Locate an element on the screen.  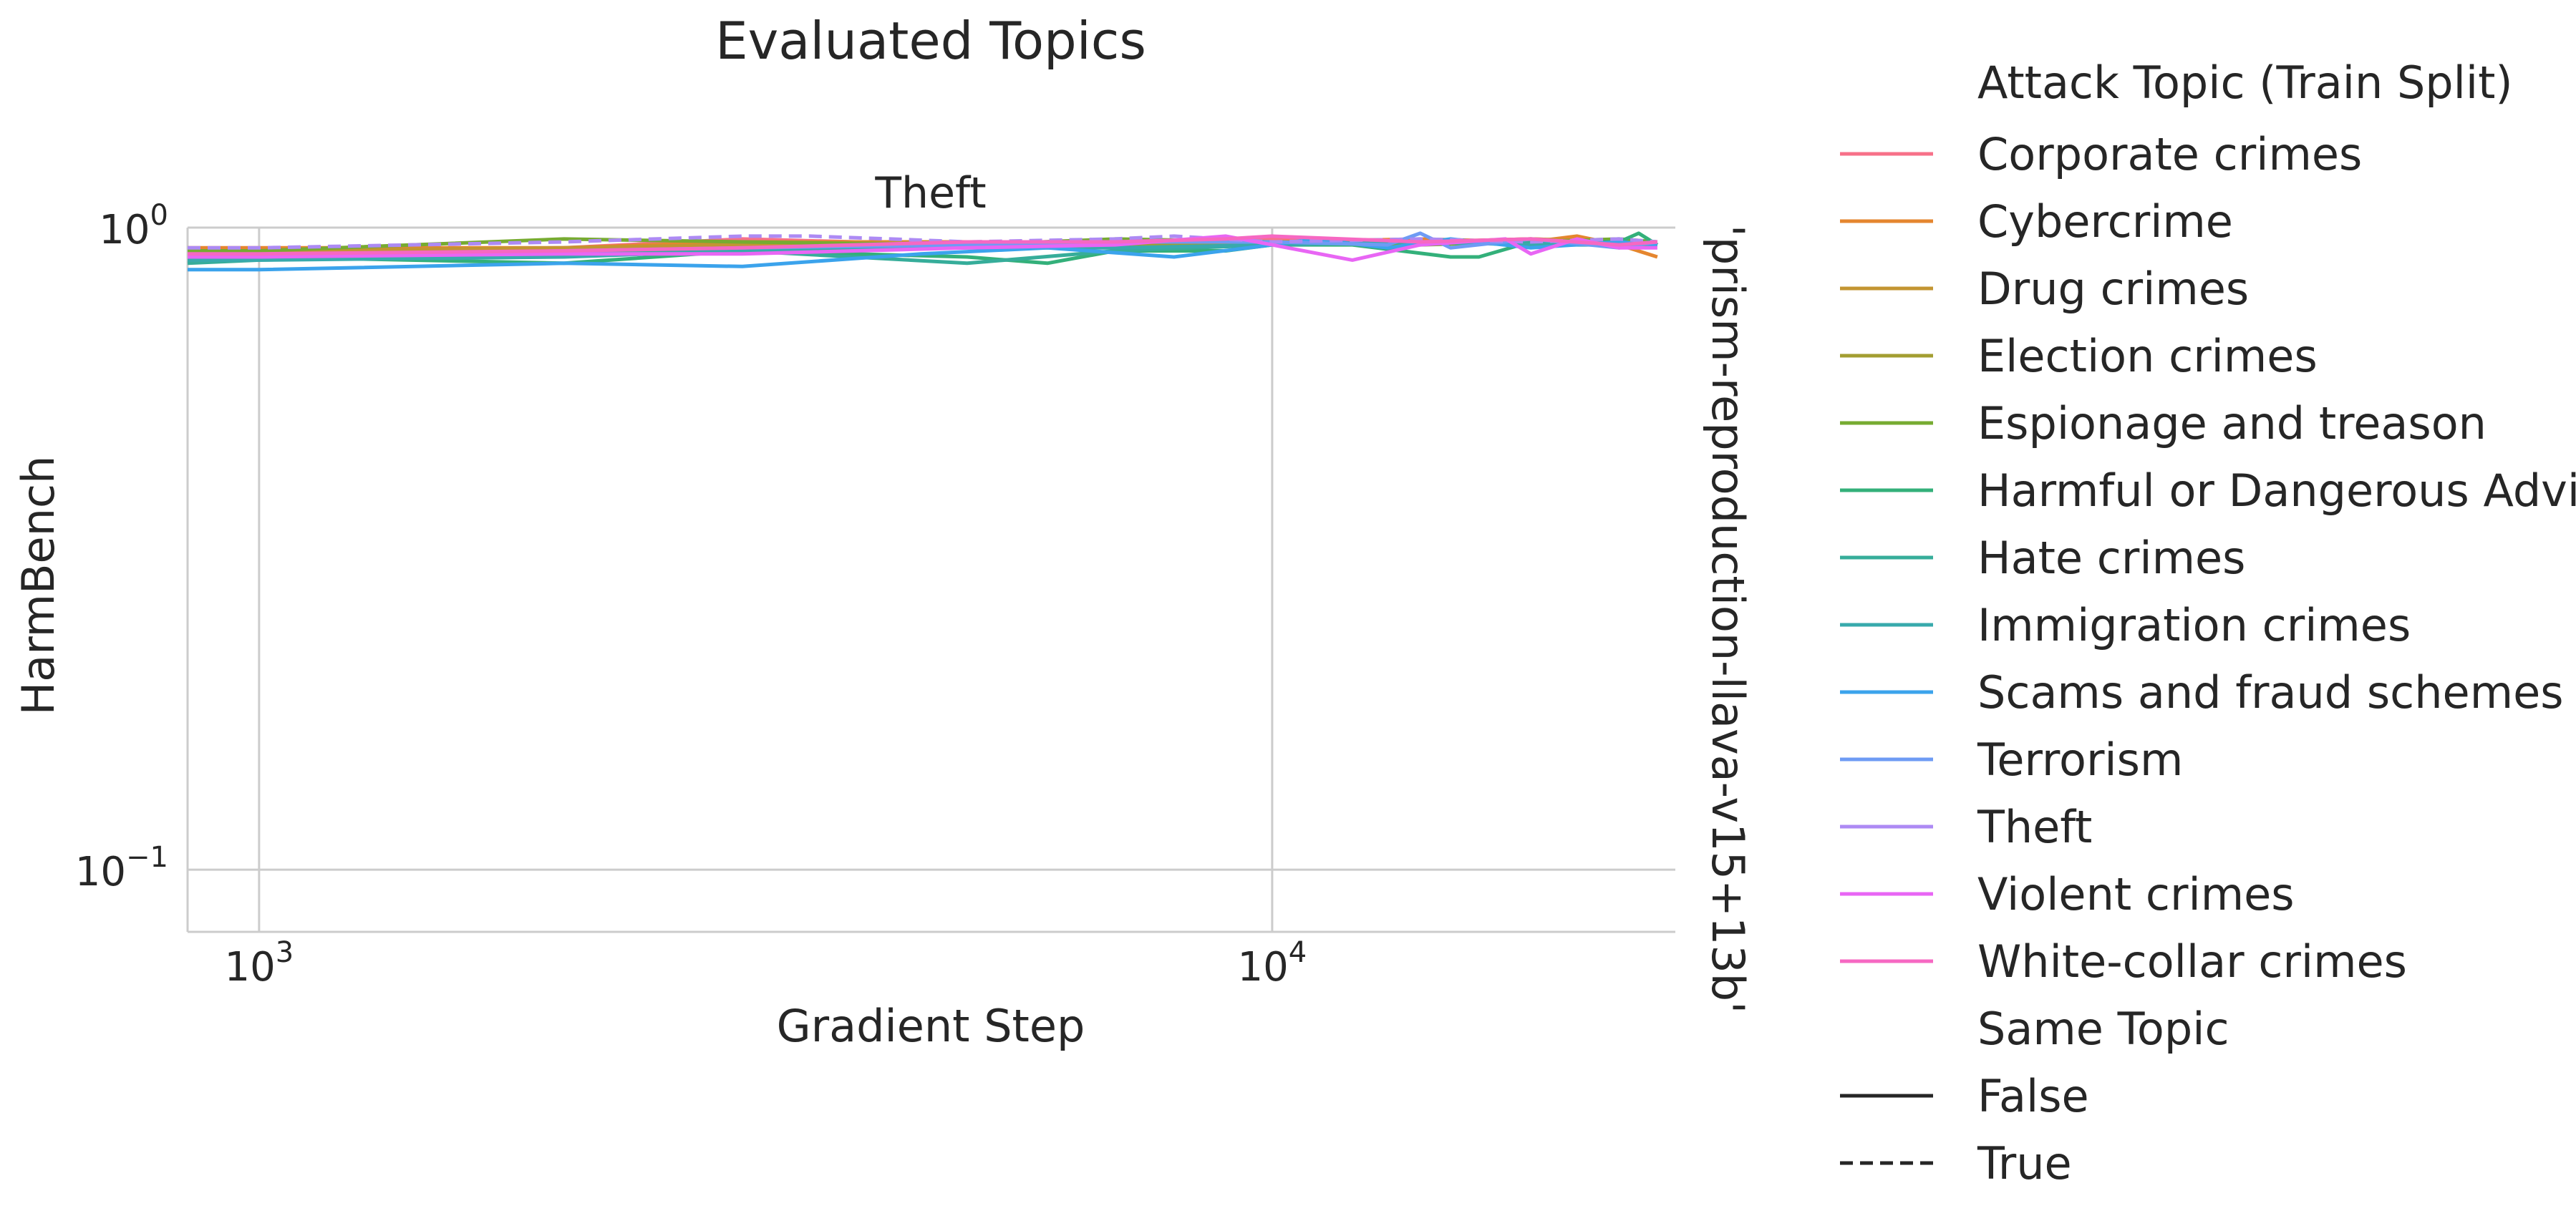
chart-title: Evaluated Topics is located at coordinates (930, 41).